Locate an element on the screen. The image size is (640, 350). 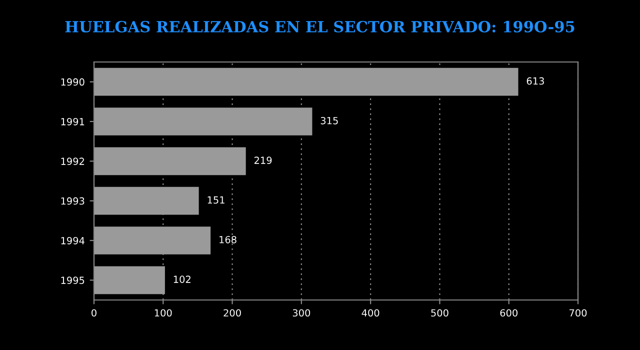
x-tick-label: 500 is located at coordinates (439, 313).